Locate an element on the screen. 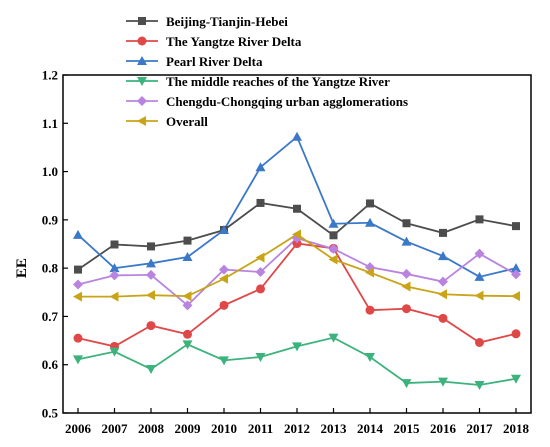 This screenshot has height=447, width=550. y-tick-label: 0.9 is located at coordinates (50, 219).